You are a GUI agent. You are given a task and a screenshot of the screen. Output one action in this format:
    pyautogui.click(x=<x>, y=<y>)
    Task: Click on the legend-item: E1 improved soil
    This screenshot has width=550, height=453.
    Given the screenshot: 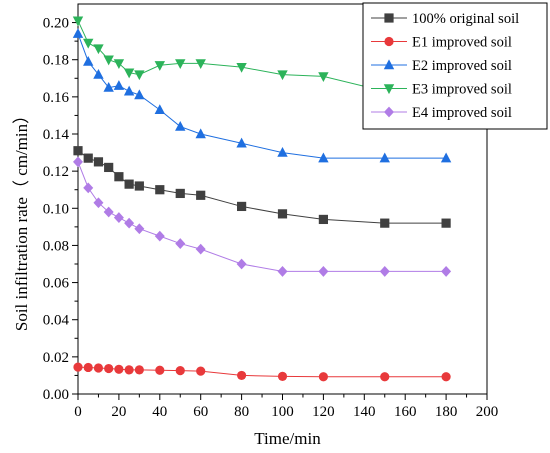 What is the action you would take?
    pyautogui.click(x=441, y=43)
    